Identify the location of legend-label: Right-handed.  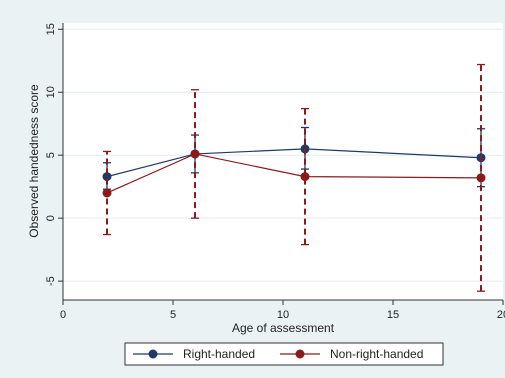
(219, 354).